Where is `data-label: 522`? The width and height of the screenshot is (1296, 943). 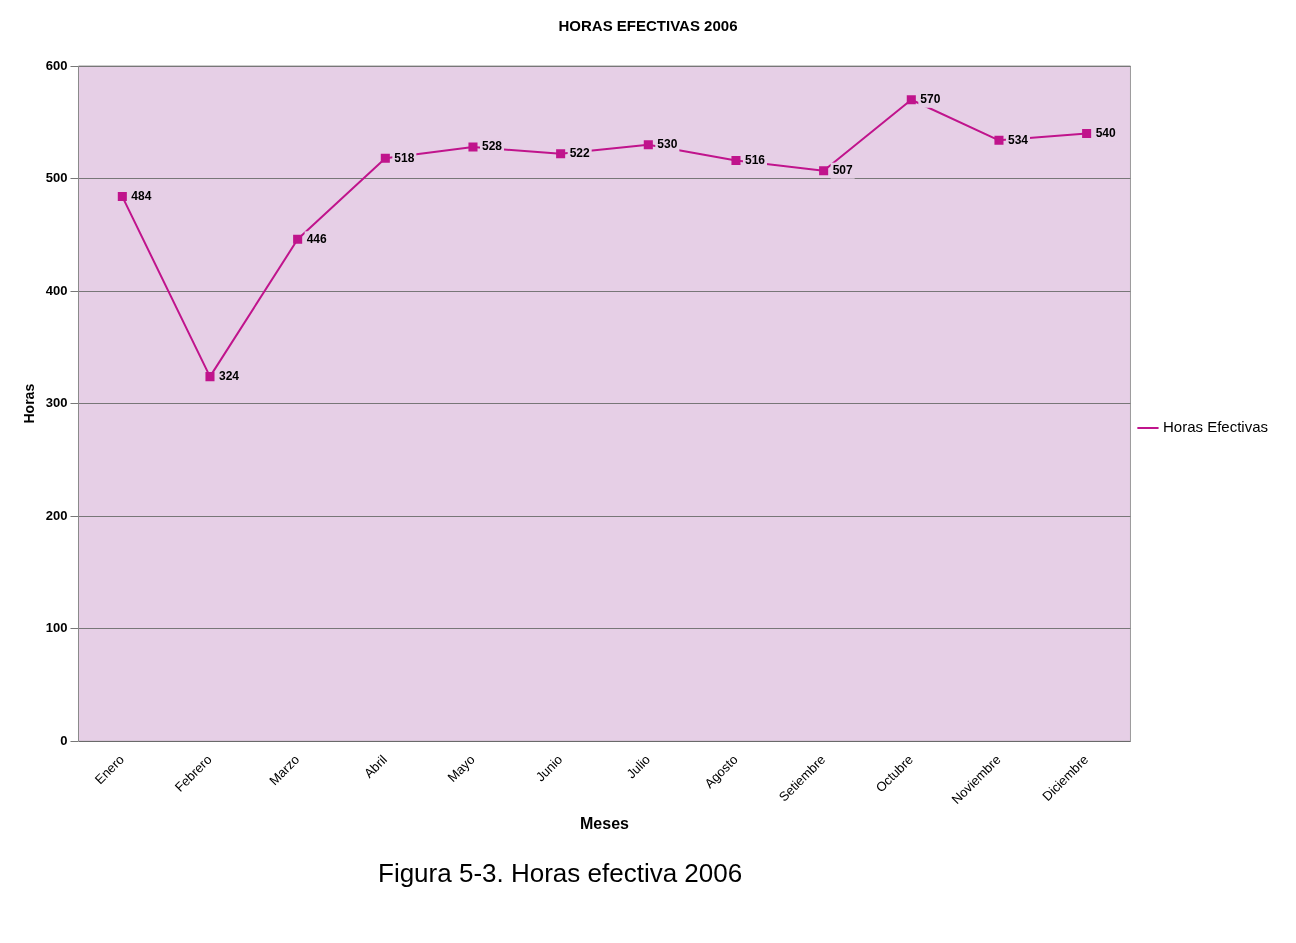 data-label: 522 is located at coordinates (579, 153).